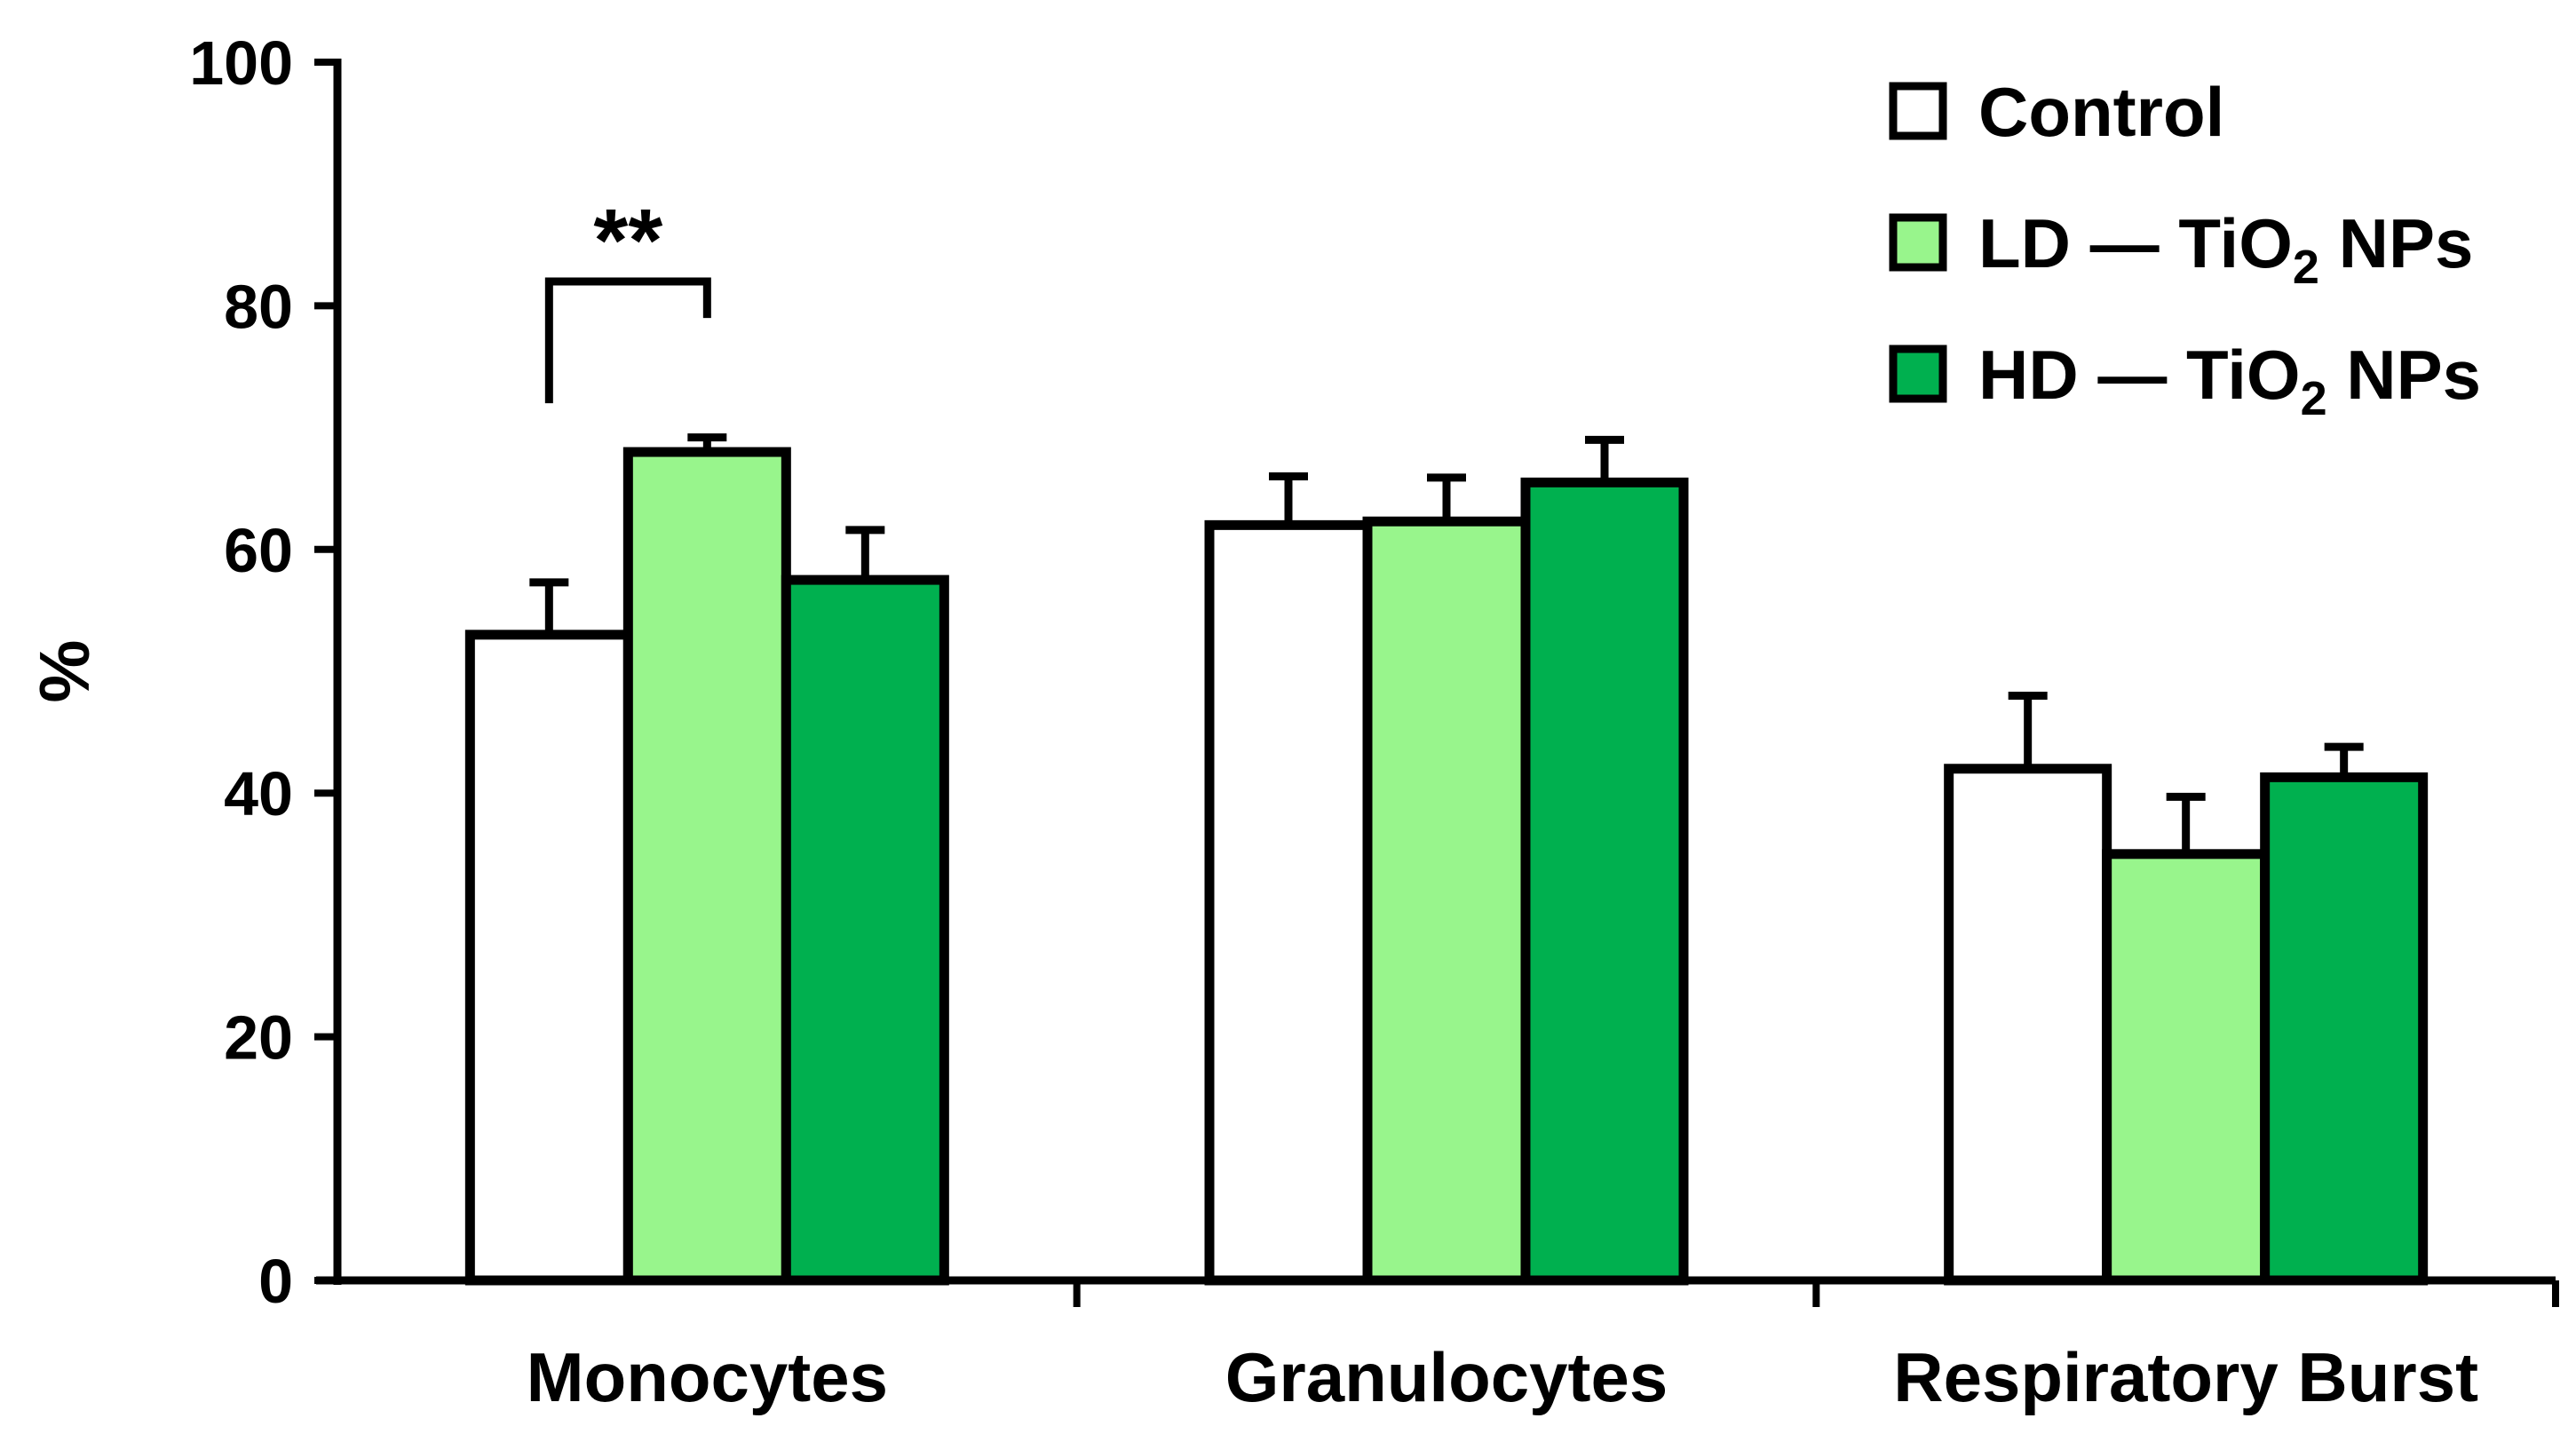  What do you see at coordinates (2028, 1025) in the screenshot?
I see `bar-respiratory-burst-s0` at bounding box center [2028, 1025].